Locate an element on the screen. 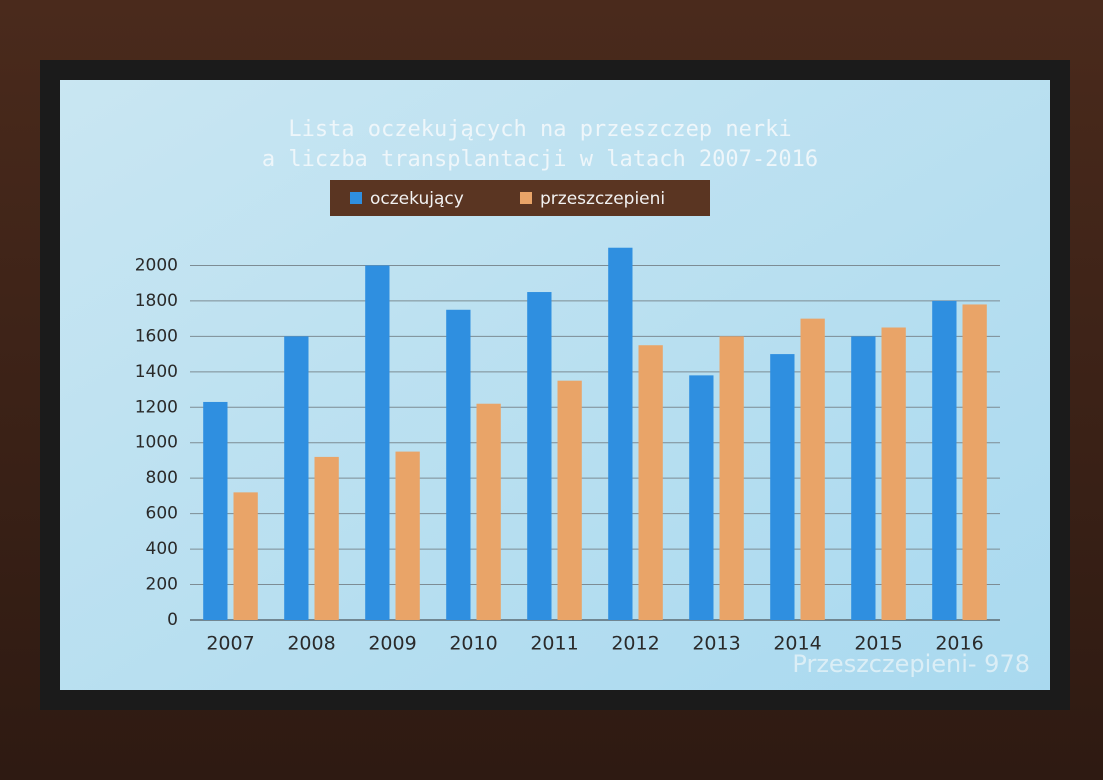 The width and height of the screenshot is (1103, 780). x-tick-label: 2008 is located at coordinates (311, 644).